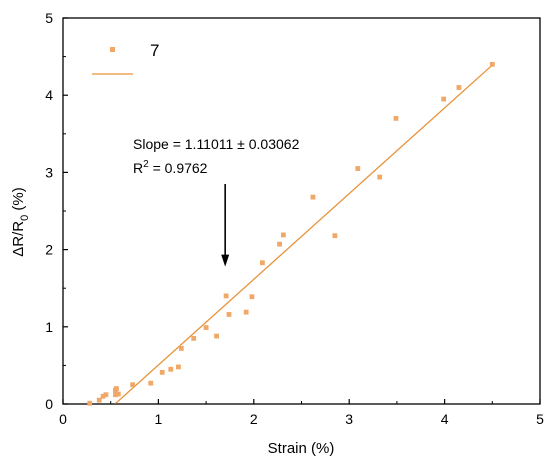  What do you see at coordinates (125, 58) in the screenshot?
I see `legend: 7` at bounding box center [125, 58].